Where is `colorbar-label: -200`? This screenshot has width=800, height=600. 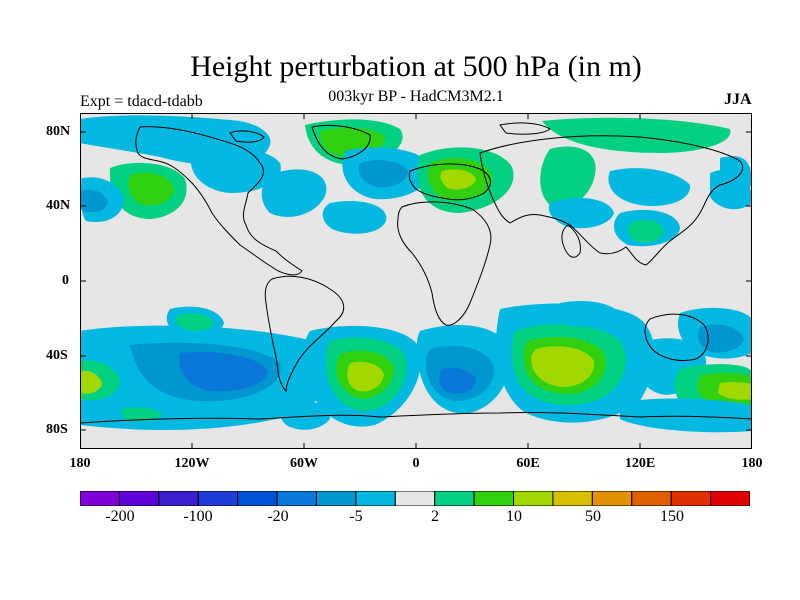 colorbar-label: -200 is located at coordinates (120, 516).